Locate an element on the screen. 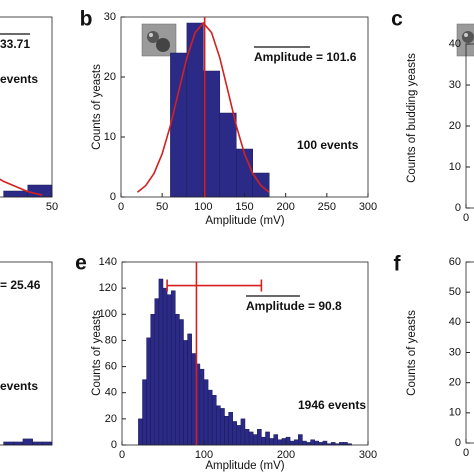 The image size is (474, 474). panel-letter: e is located at coordinates (81, 263).